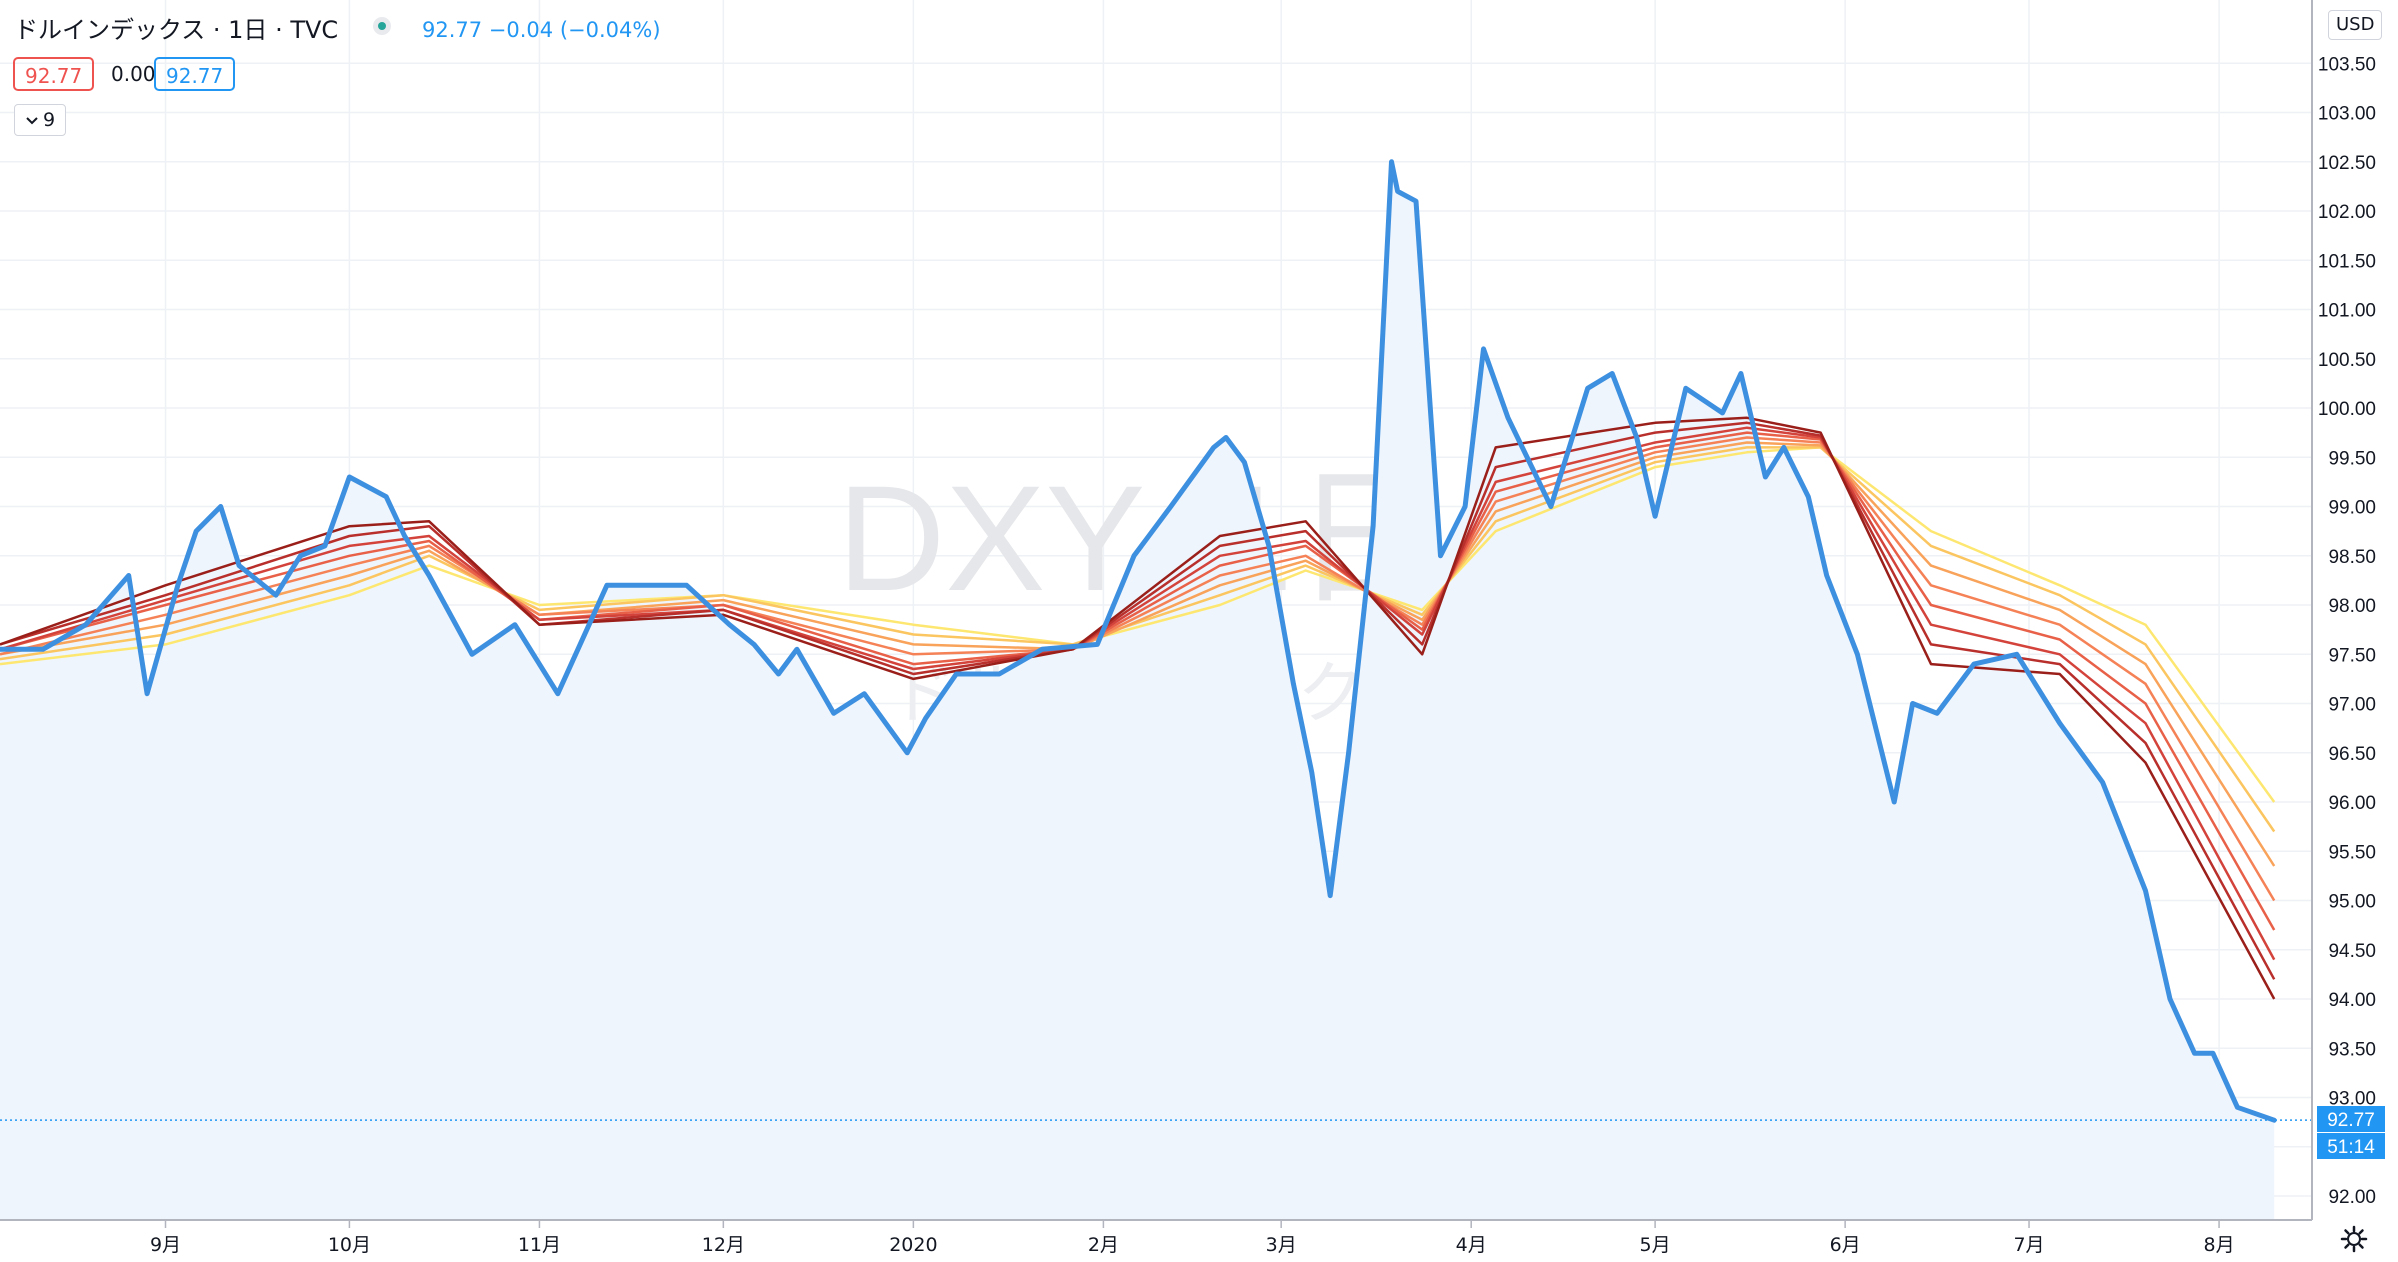 Image resolution: width=2398 pixels, height=1262 pixels. Describe the element at coordinates (2352, 852) in the screenshot. I see `y-tick-label: 95.50` at that location.